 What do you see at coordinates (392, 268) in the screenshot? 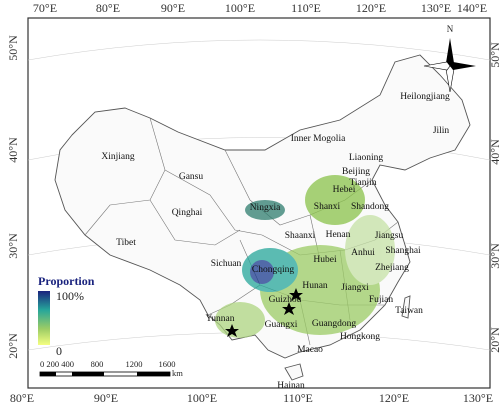
I see `region-label: Zhejiang` at bounding box center [392, 268].